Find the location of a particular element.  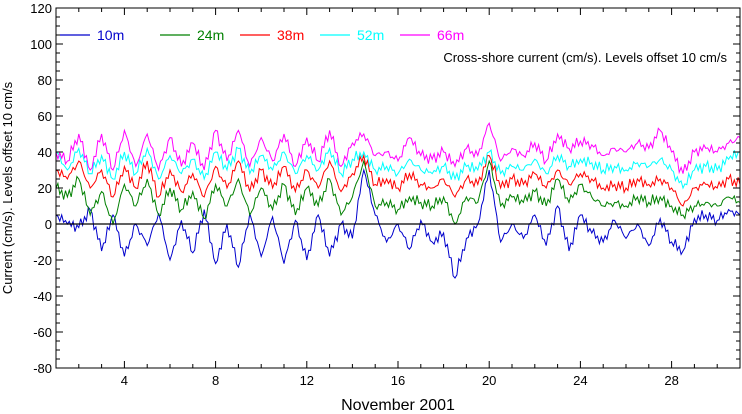

x-tick-label: 4 is located at coordinates (124, 380).